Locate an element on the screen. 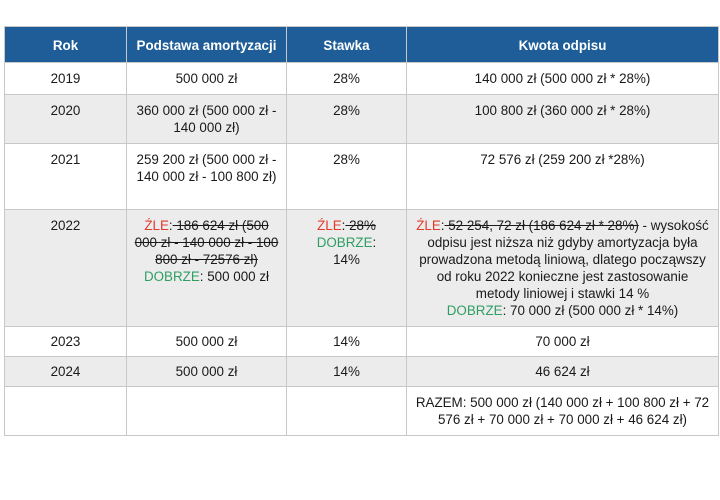 The height and width of the screenshot is (500, 720). correct-amount-value: : 70 000 zł (500 000 zł * 14%) is located at coordinates (590, 310).